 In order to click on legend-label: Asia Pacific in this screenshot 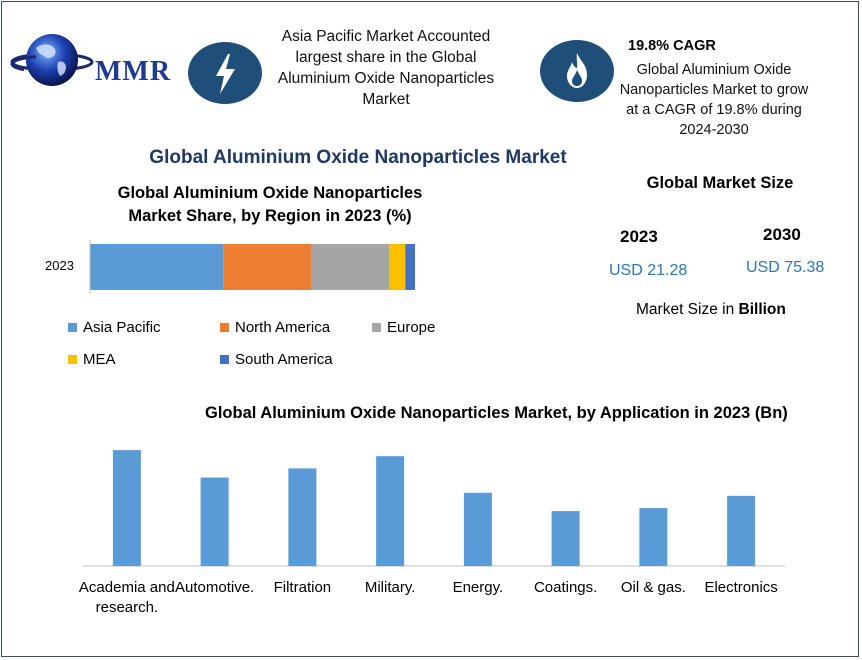, I will do `click(122, 327)`.